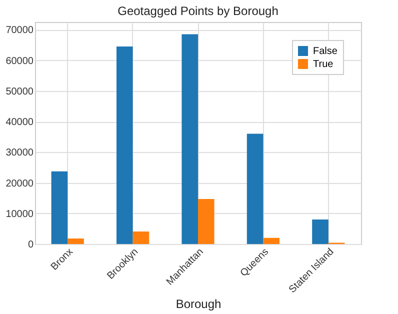 This screenshot has height=314, width=398. Describe the element at coordinates (325, 51) in the screenshot. I see `legend-label: False` at that location.